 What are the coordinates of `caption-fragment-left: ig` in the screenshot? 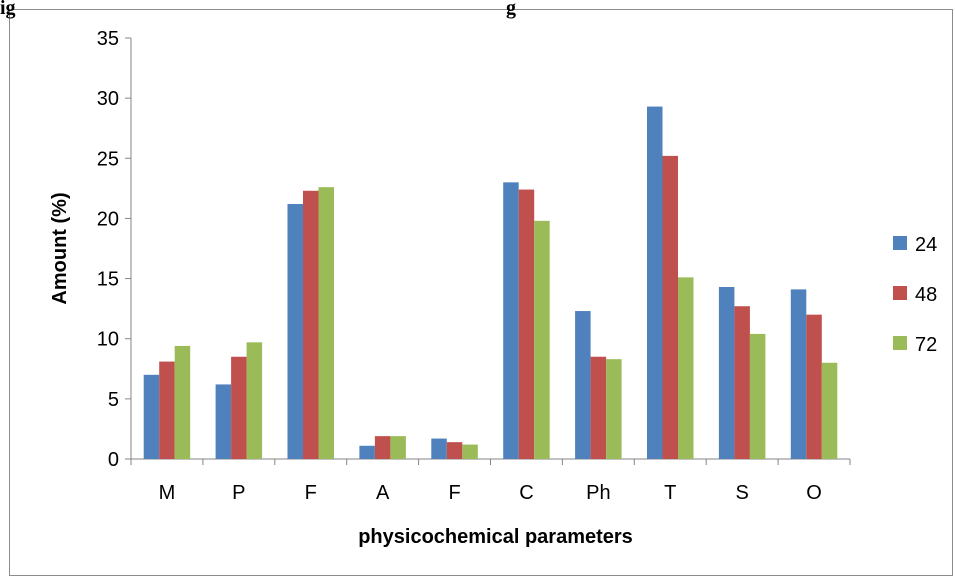 It's located at (8, 9).